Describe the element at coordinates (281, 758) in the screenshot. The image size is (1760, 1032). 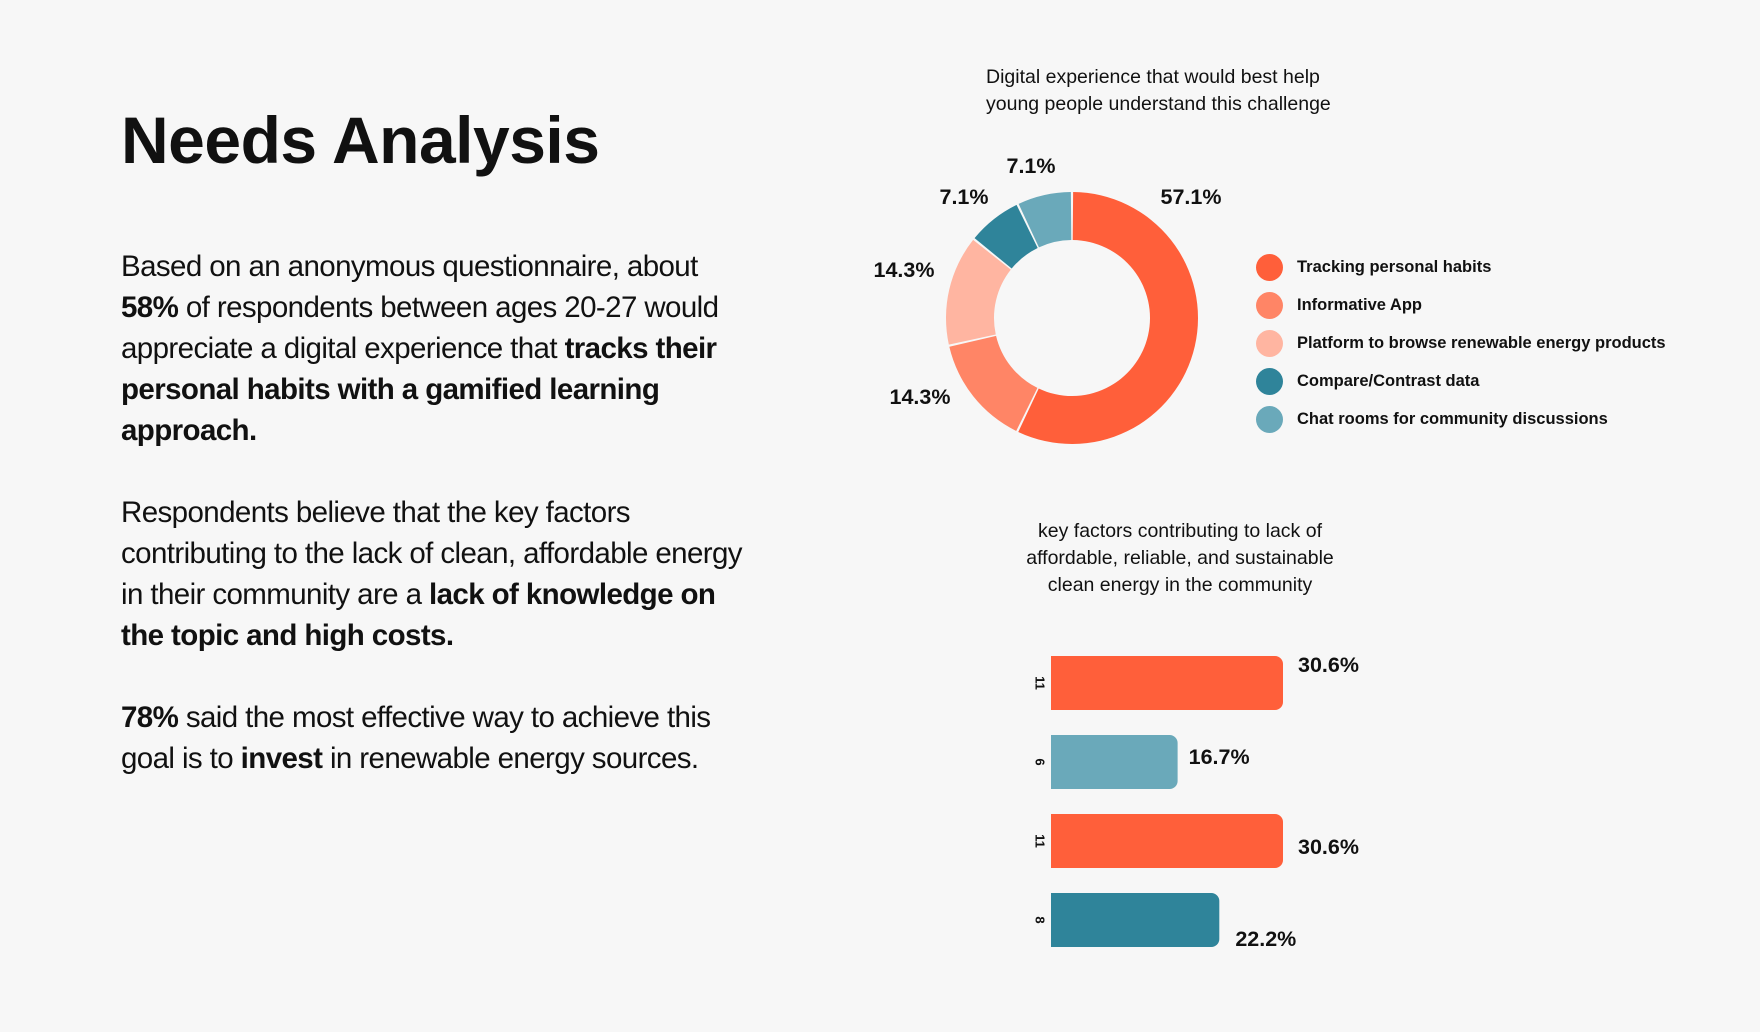
I see `emphasis-text: invest` at that location.